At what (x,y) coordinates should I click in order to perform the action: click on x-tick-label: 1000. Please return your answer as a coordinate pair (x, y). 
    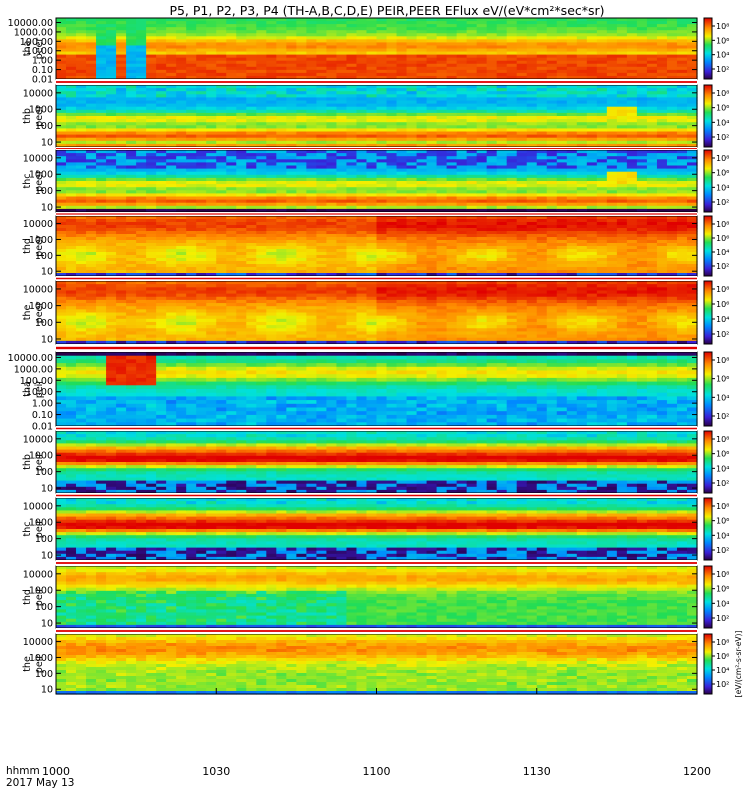
    Looking at the image, I should click on (56, 771).